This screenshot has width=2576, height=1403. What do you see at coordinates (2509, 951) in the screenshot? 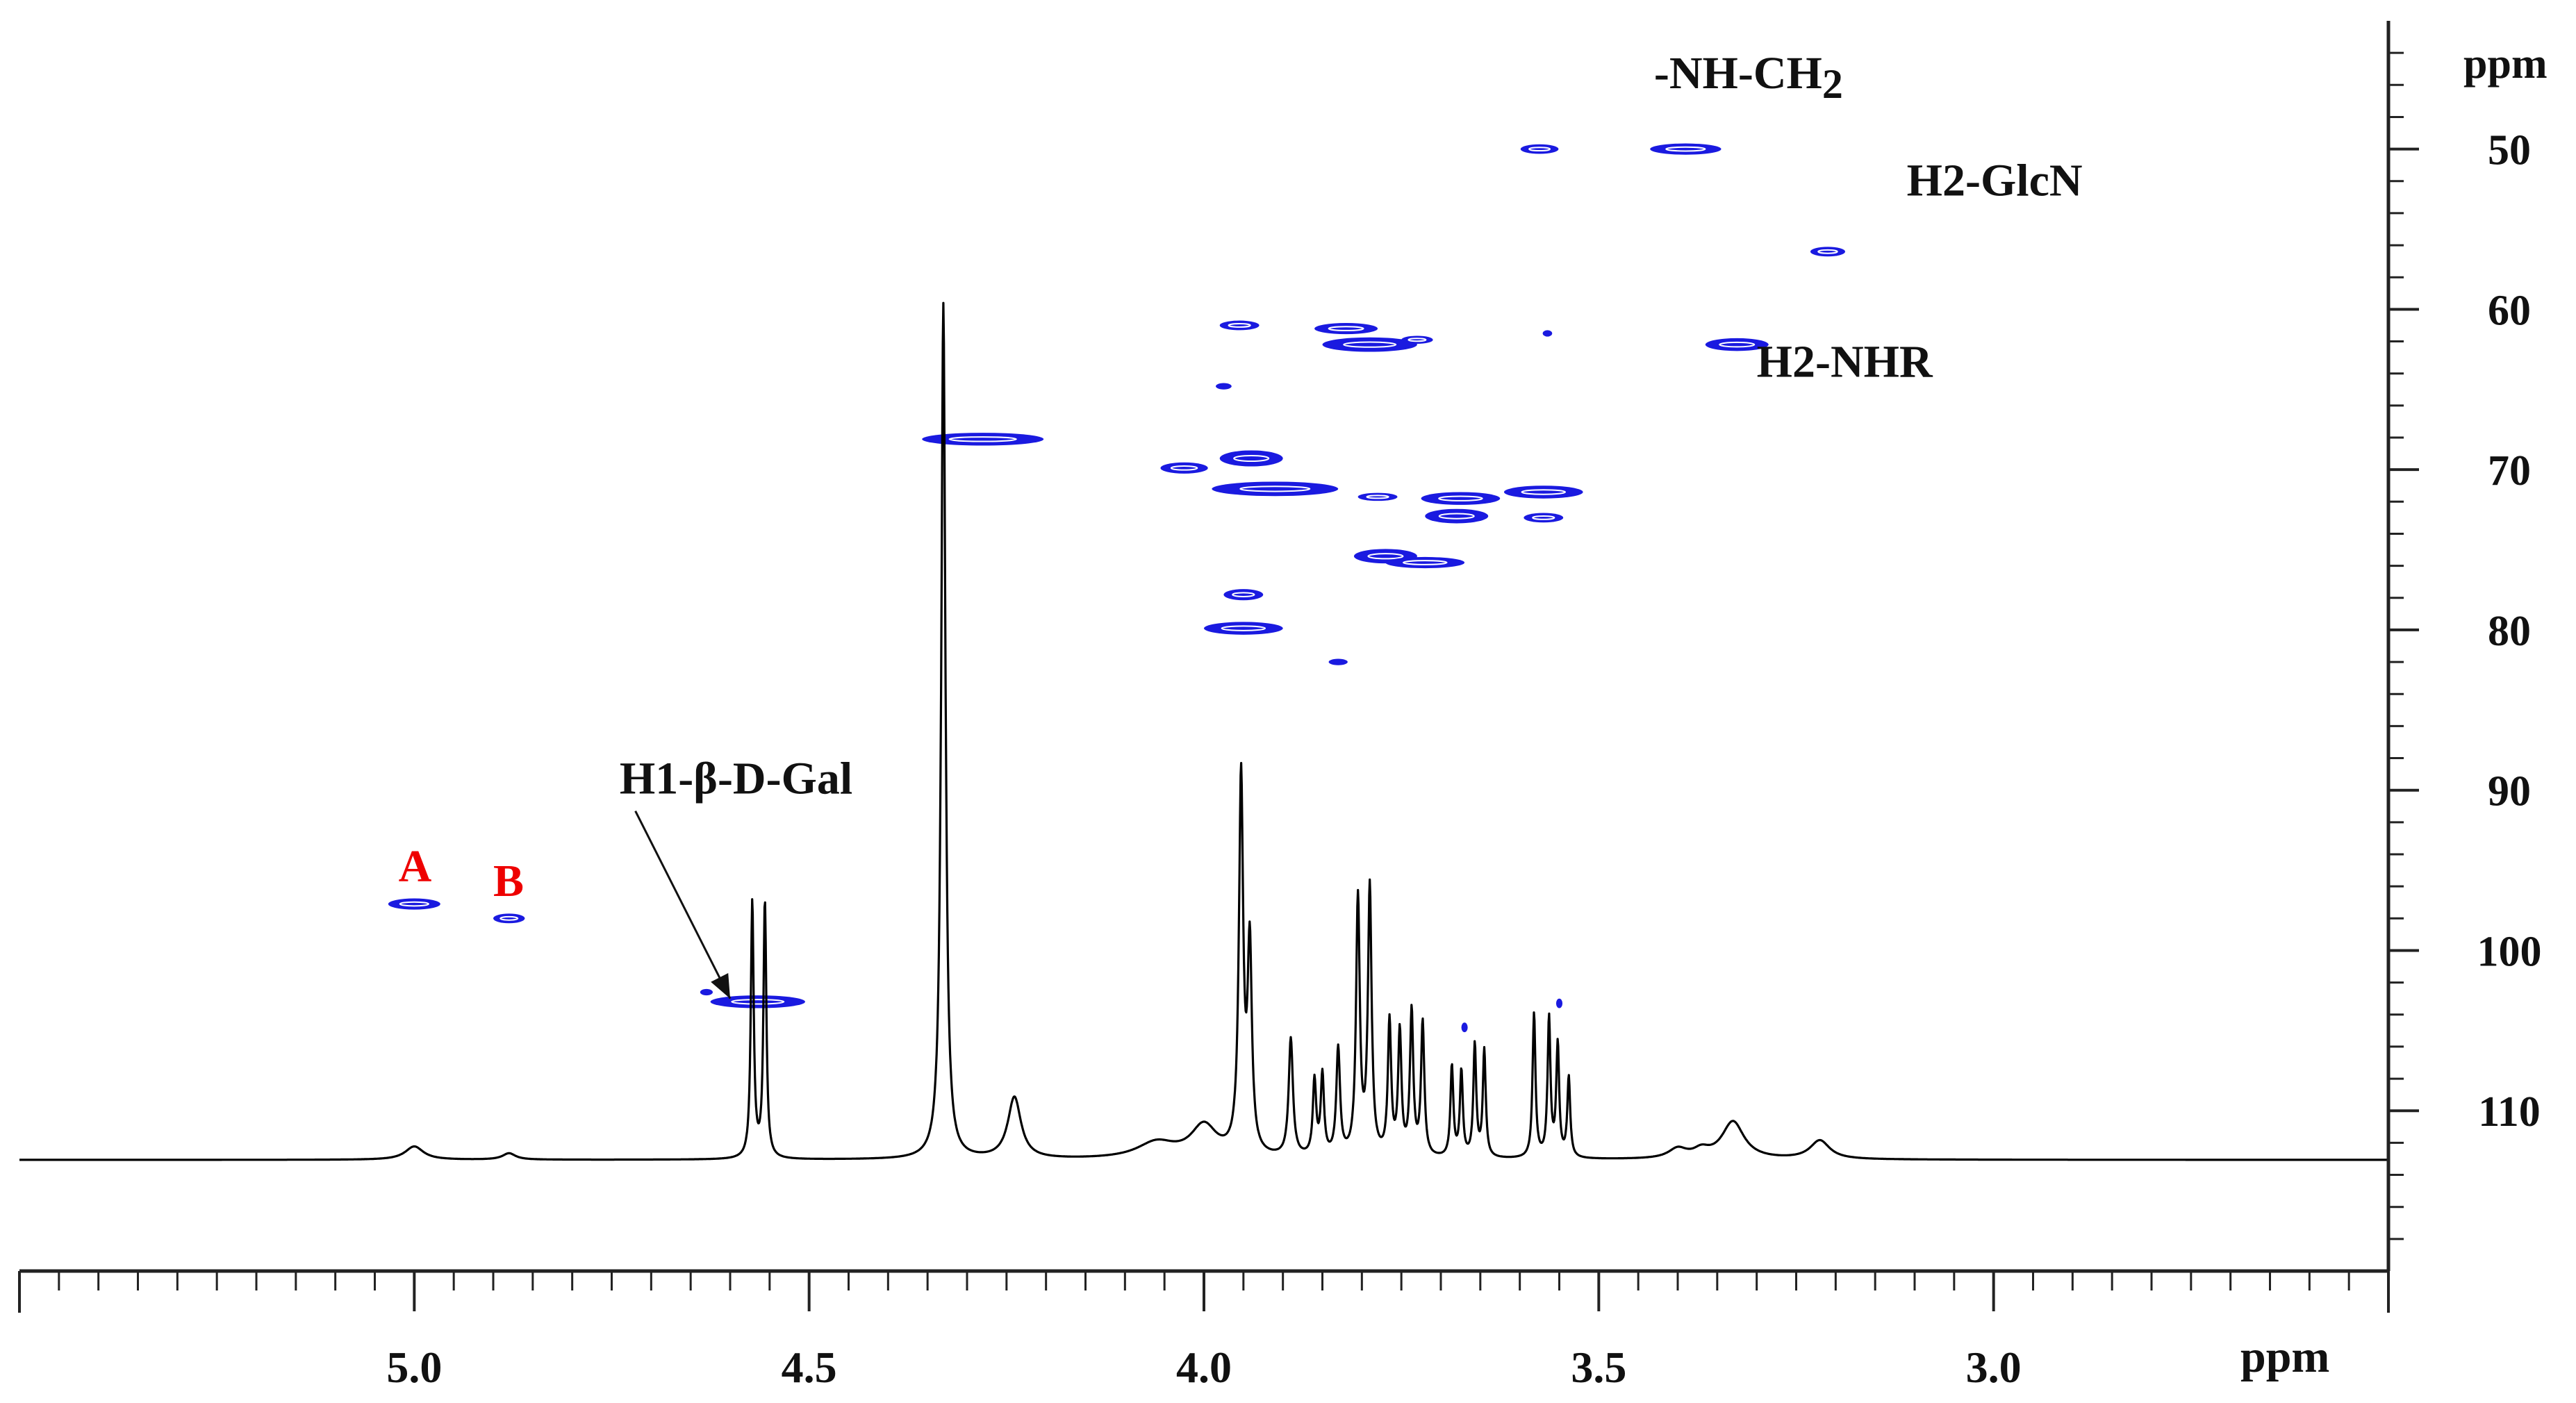
I see `y-tick-label: 100` at bounding box center [2509, 951].